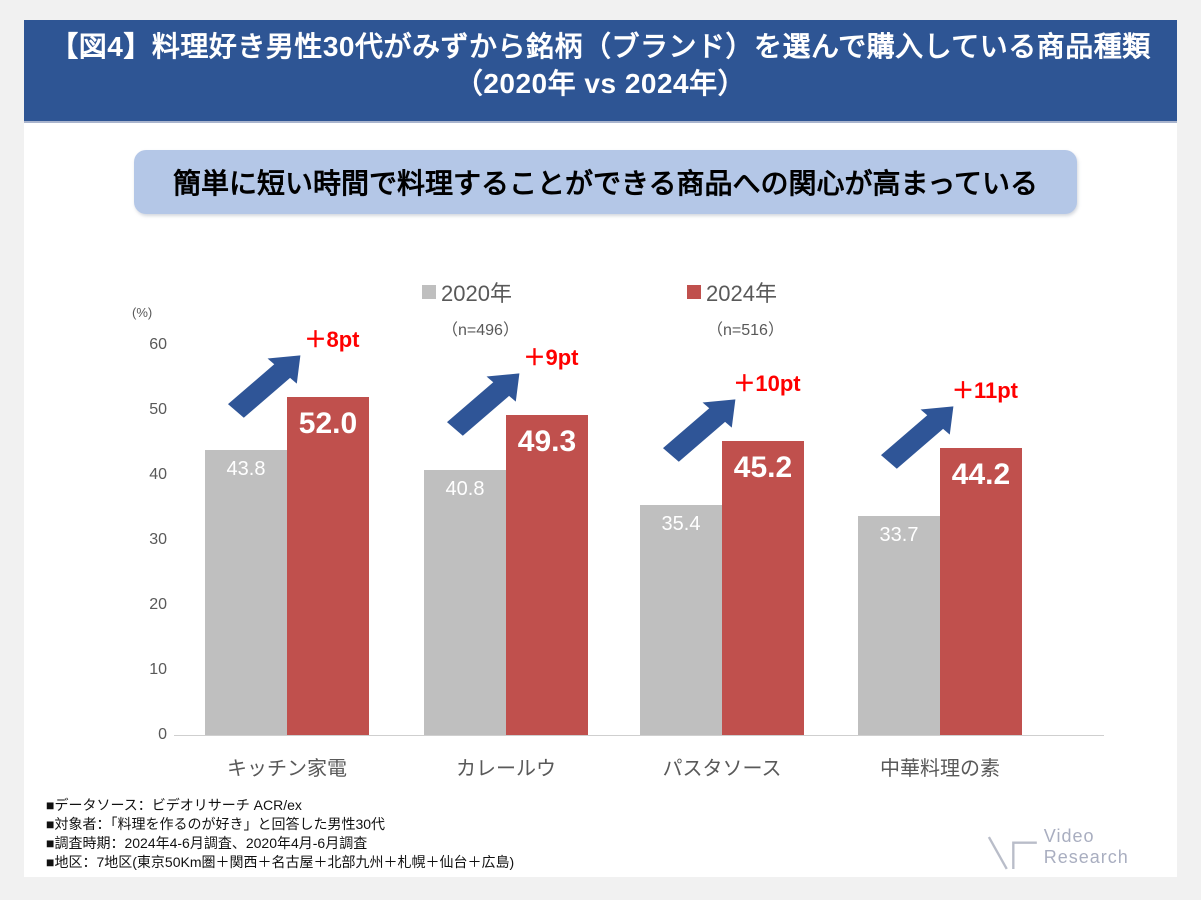 The width and height of the screenshot is (1201, 900). Describe the element at coordinates (694, 292) in the screenshot. I see `legend-swatch-2024` at that location.